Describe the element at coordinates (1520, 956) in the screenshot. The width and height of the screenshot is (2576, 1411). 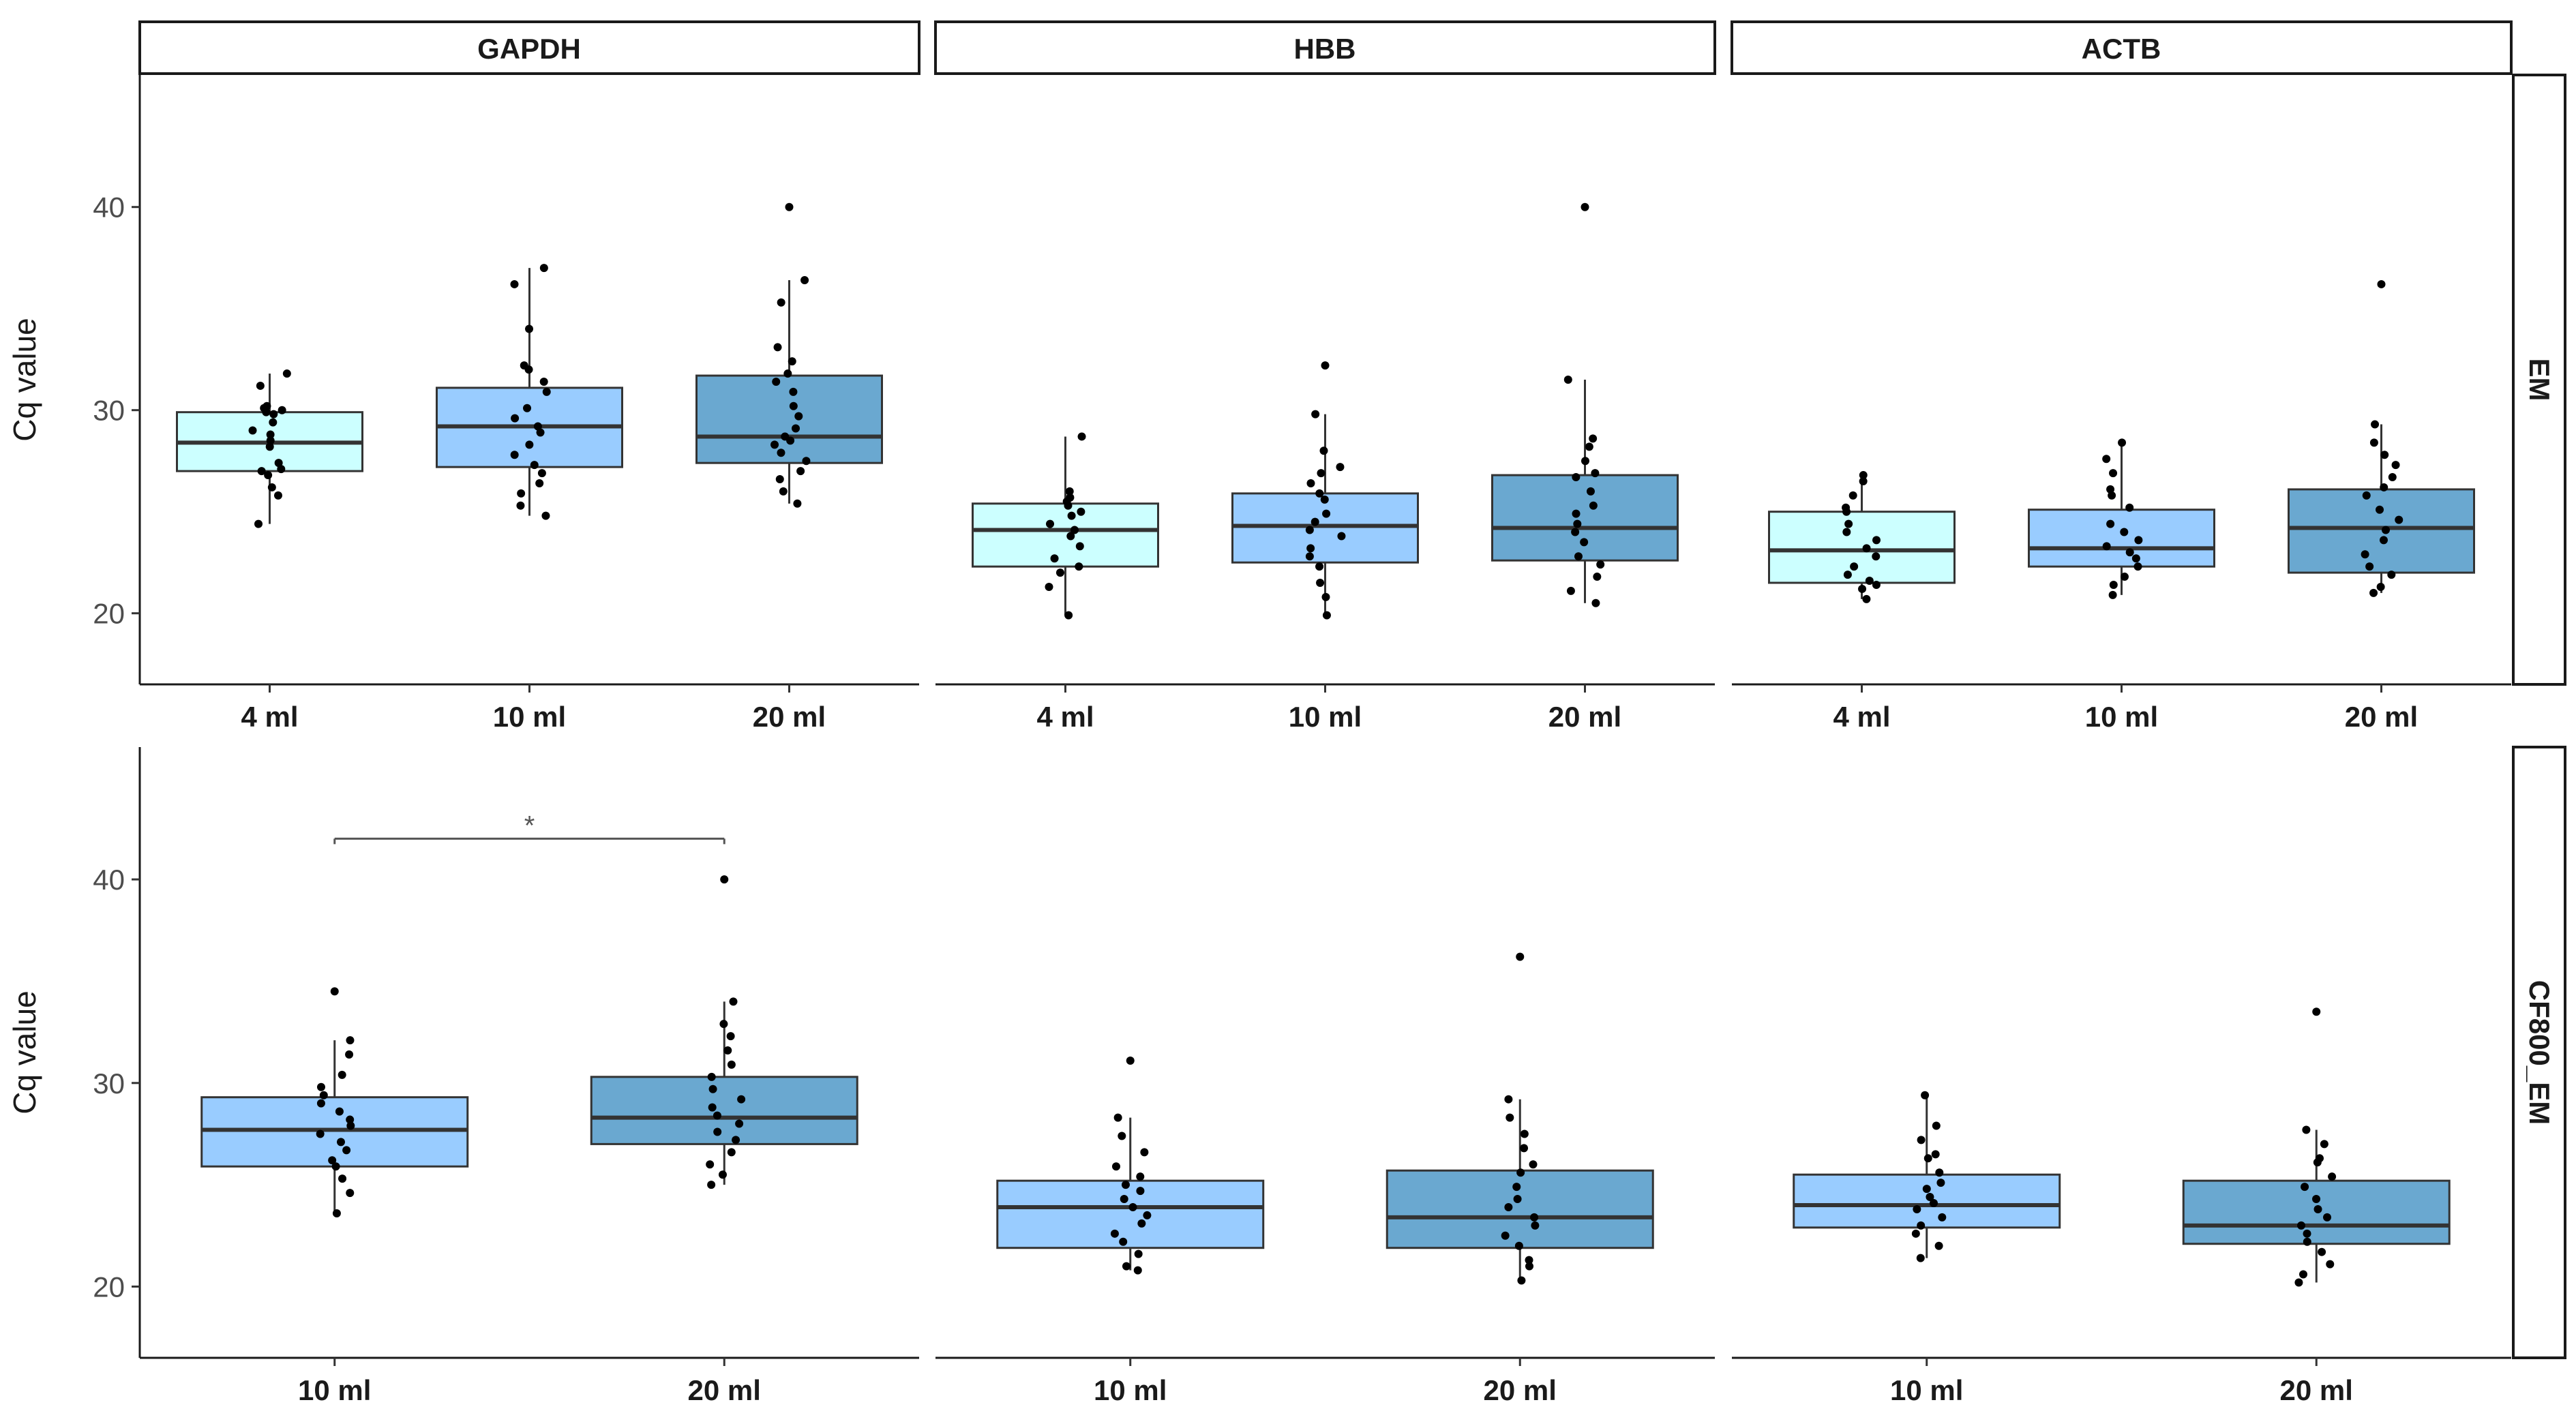
I see `panel-cf800-em-hbb-20-ml-outlier` at that location.